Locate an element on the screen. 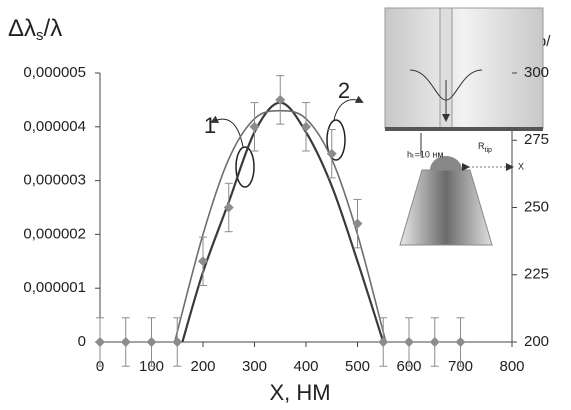 Image resolution: width=571 pixels, height=410 pixels. x-tick-label: 500 is located at coordinates (357, 366).